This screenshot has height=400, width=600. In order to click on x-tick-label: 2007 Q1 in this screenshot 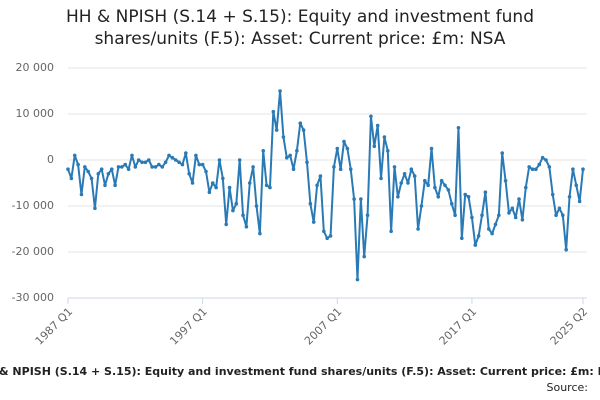, I will do `click(323, 326)`.